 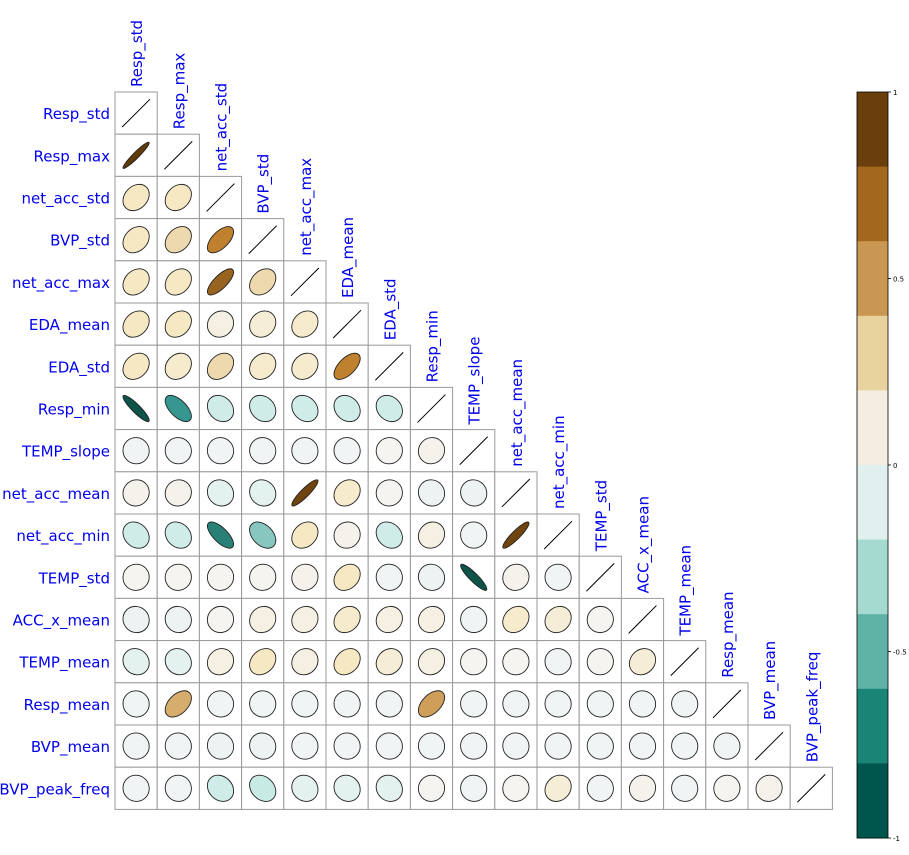 What do you see at coordinates (900, 653) in the screenshot?
I see `colorbar-tick-label: -0.5` at bounding box center [900, 653].